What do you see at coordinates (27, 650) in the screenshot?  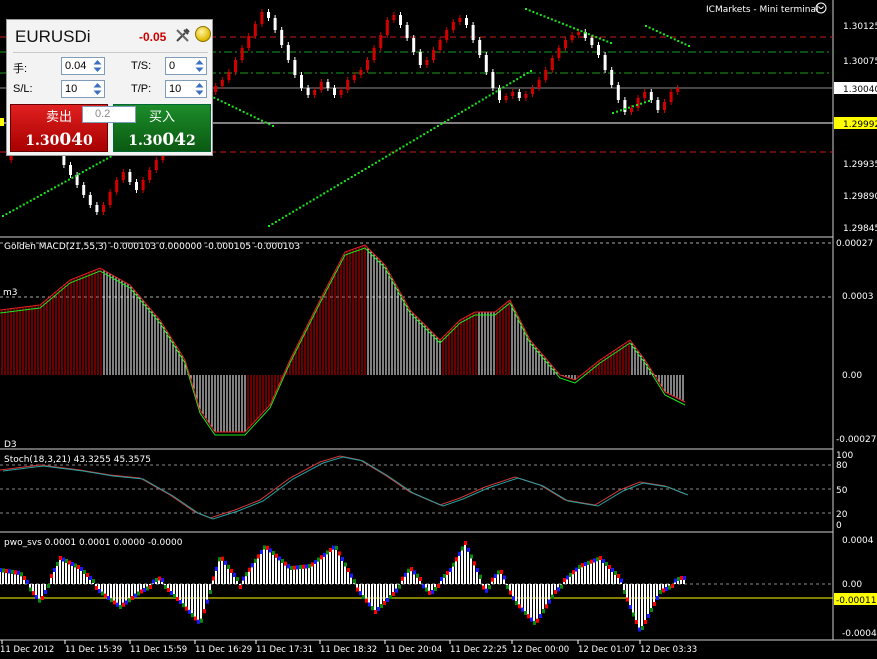 I see `time-label: 11 Dec 2012` at bounding box center [27, 650].